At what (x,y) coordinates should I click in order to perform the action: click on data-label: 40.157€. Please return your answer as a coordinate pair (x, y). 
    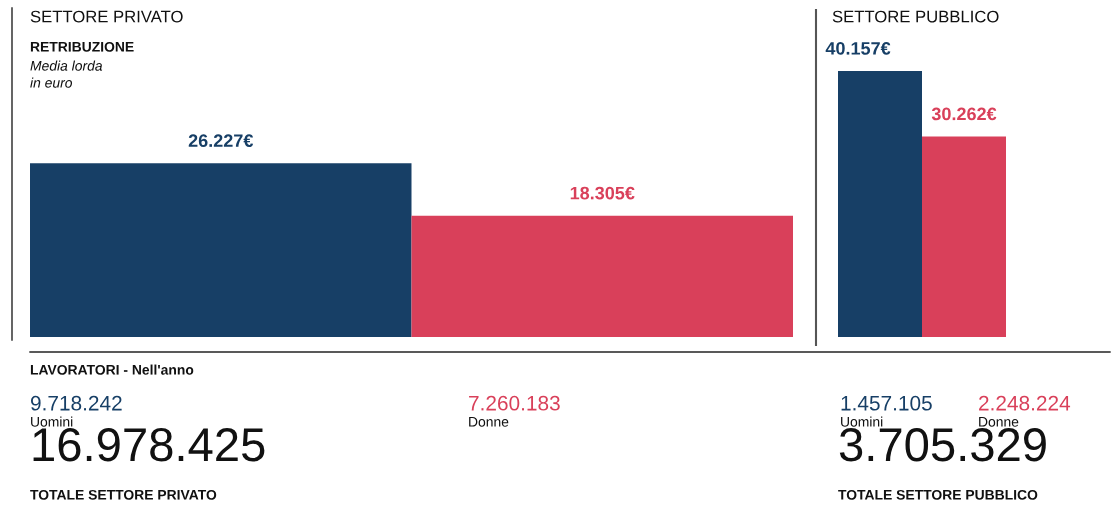
    Looking at the image, I should click on (858, 48).